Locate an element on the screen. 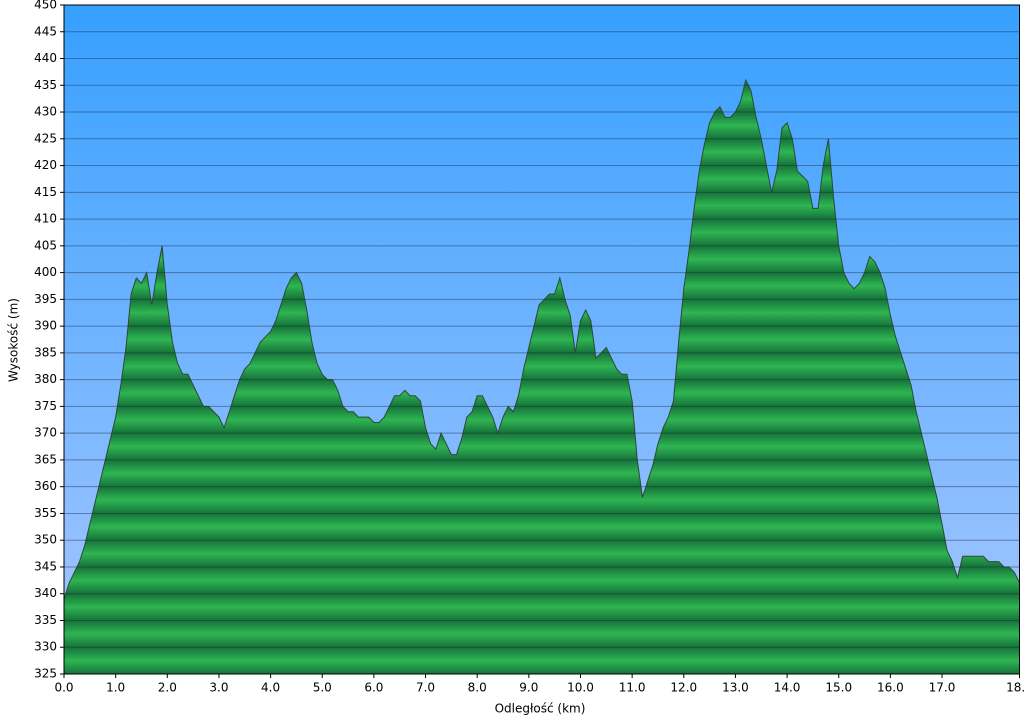 The image size is (1024, 720). y-tick-label: 425 is located at coordinates (45, 138).